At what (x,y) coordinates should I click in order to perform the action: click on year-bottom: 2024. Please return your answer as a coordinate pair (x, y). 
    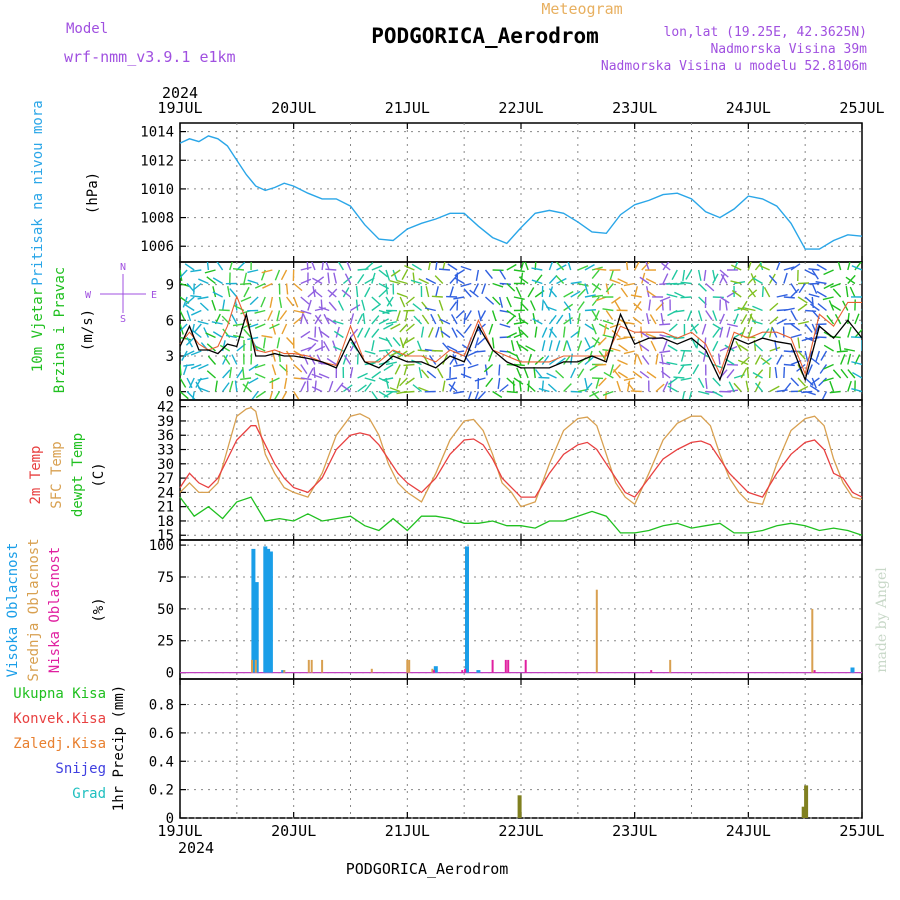
    Looking at the image, I should click on (196, 848).